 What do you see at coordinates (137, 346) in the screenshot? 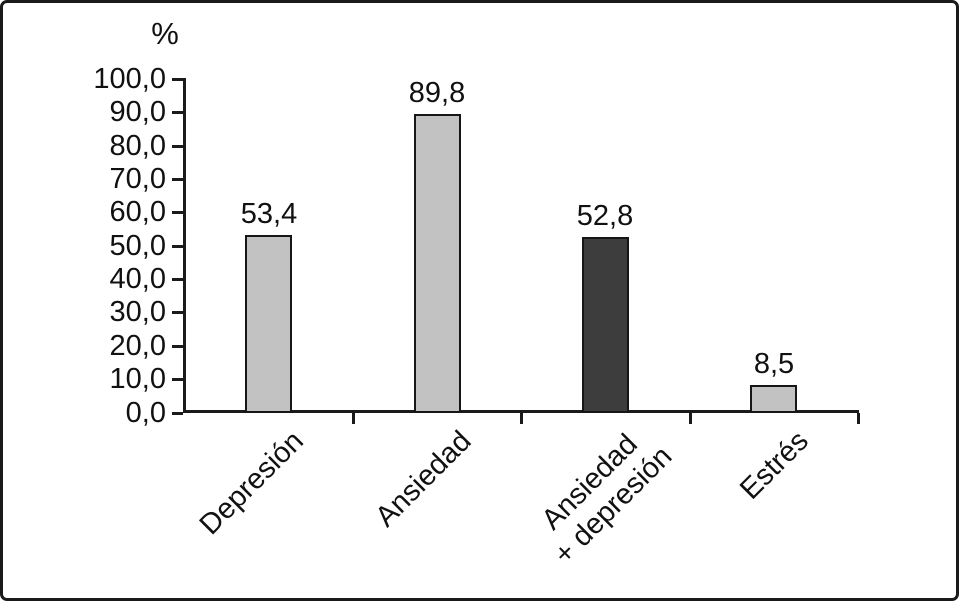
I see `y-tick-label: 20,0` at bounding box center [137, 346].